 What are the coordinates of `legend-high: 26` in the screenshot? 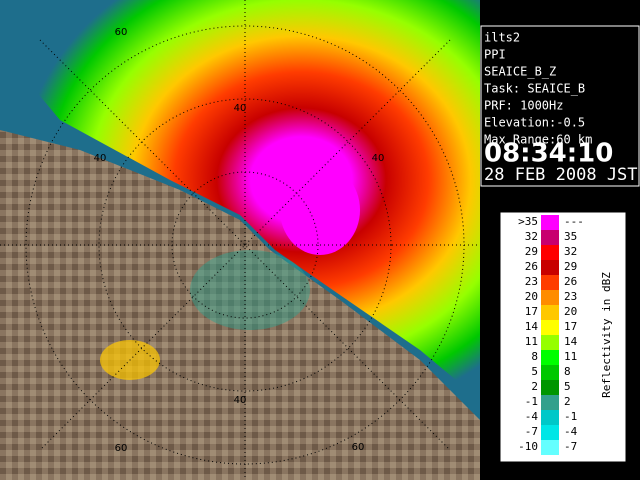 It's located at (570, 281).